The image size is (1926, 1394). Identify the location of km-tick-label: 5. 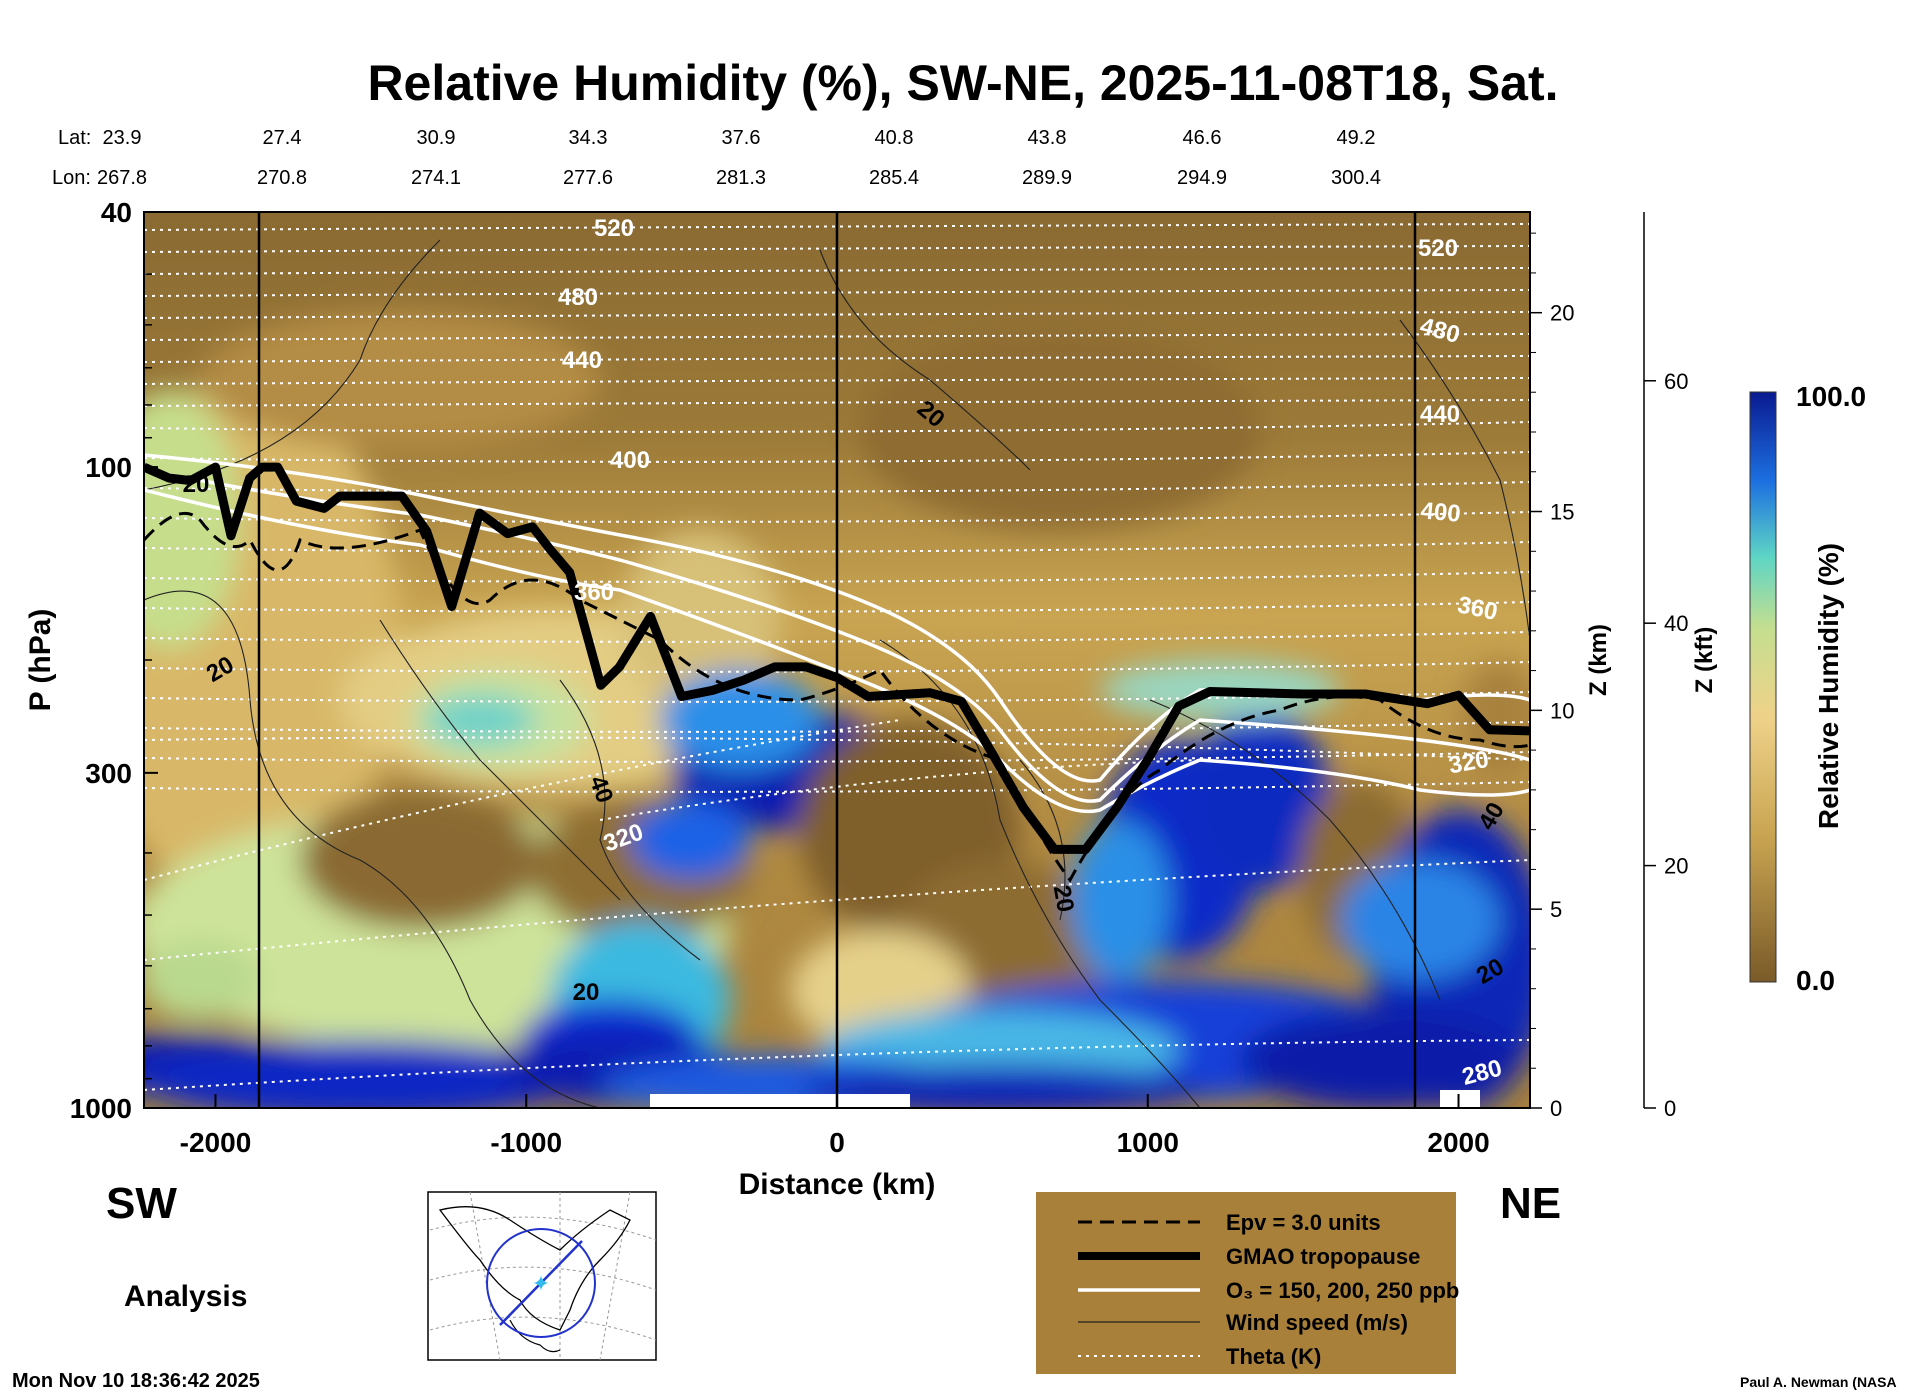
(1556, 909).